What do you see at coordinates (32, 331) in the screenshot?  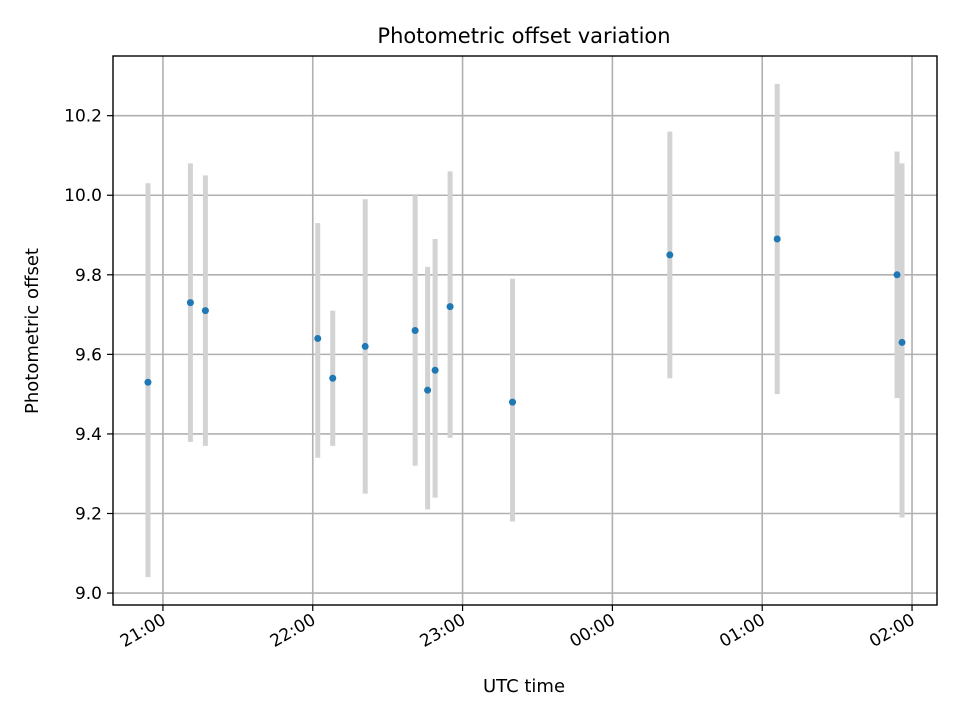 I see `y-axis-label: Photometric offset` at bounding box center [32, 331].